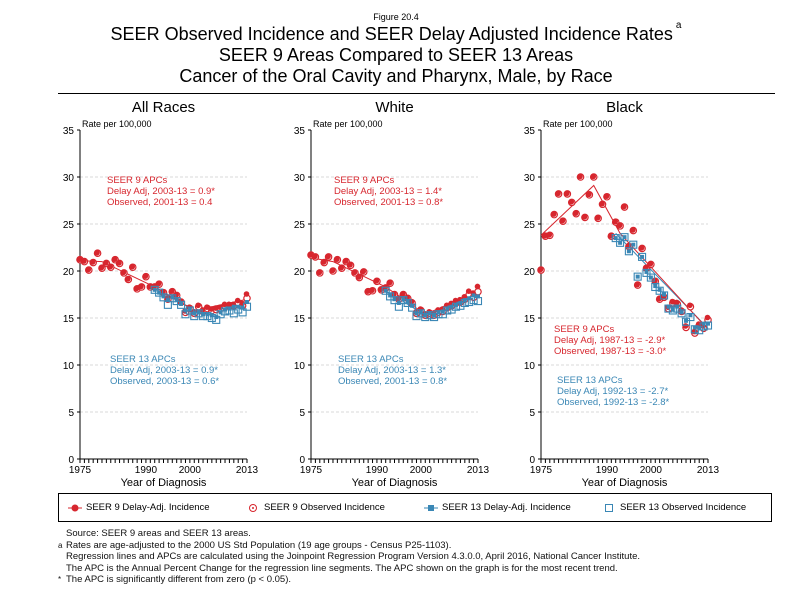 This screenshot has height=612, width=792. I want to click on filled-square-marker-icon, so click(431, 507).